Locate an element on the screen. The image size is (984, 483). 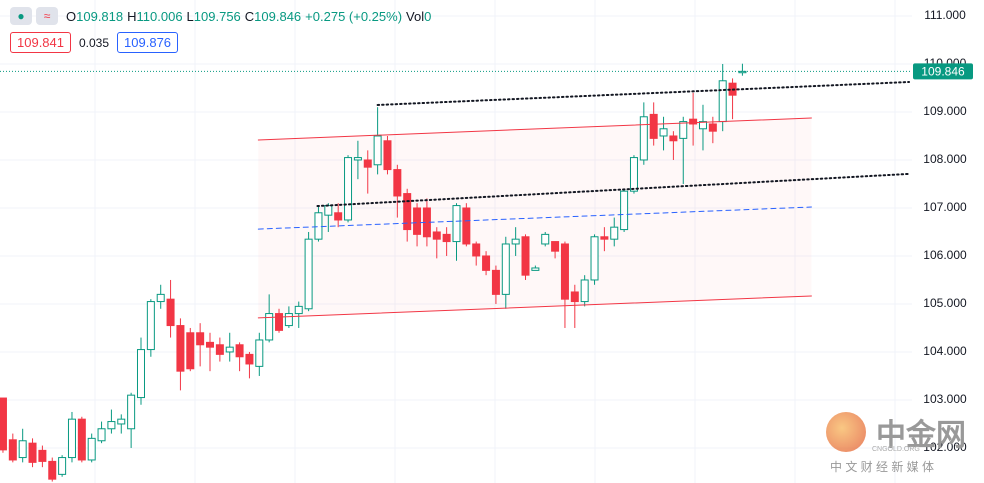
spread: 0.035 is located at coordinates (94, 42).